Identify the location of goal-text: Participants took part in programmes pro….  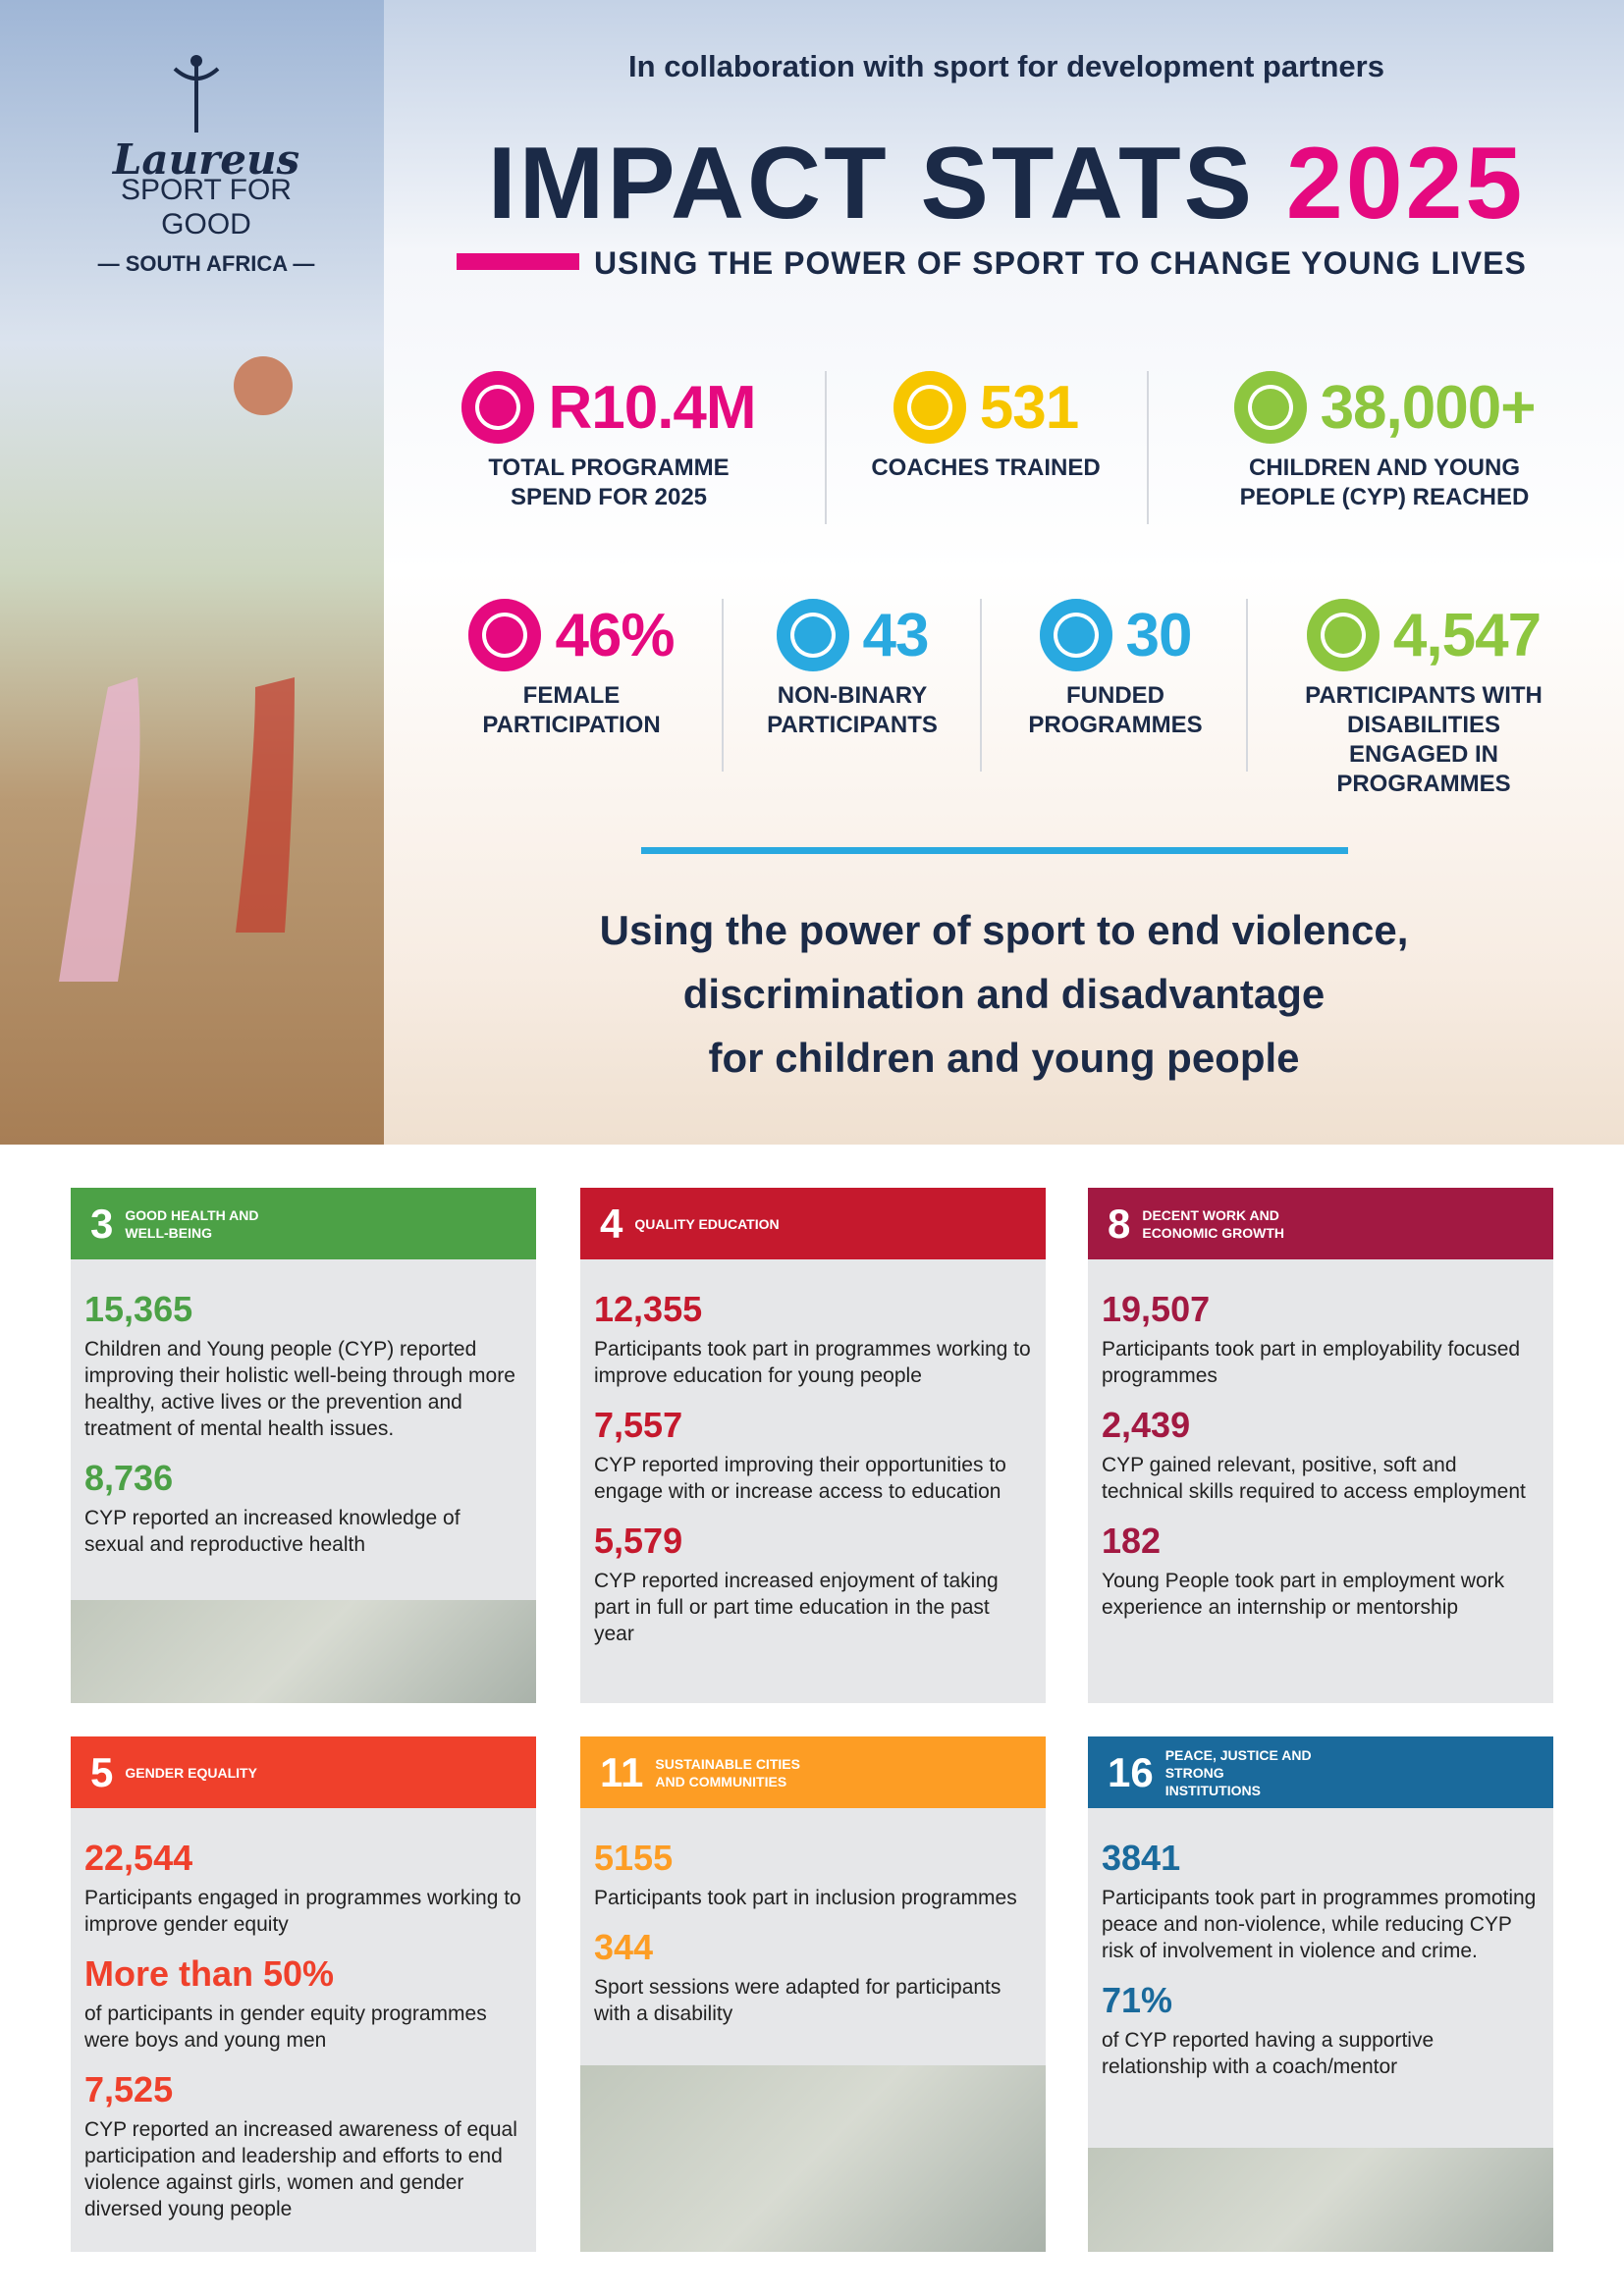
(1319, 1924).